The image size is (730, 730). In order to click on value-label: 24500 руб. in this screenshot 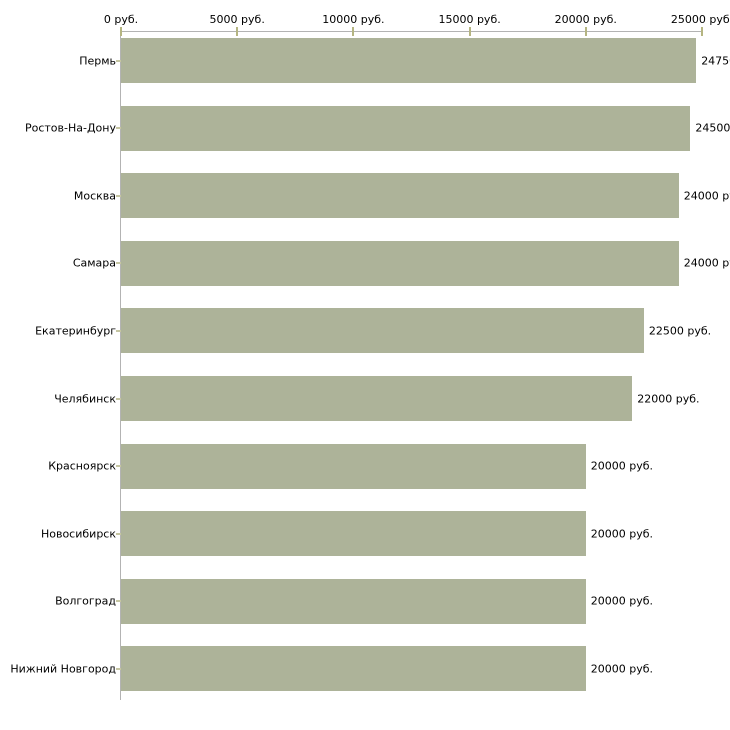, I will do `click(712, 128)`.